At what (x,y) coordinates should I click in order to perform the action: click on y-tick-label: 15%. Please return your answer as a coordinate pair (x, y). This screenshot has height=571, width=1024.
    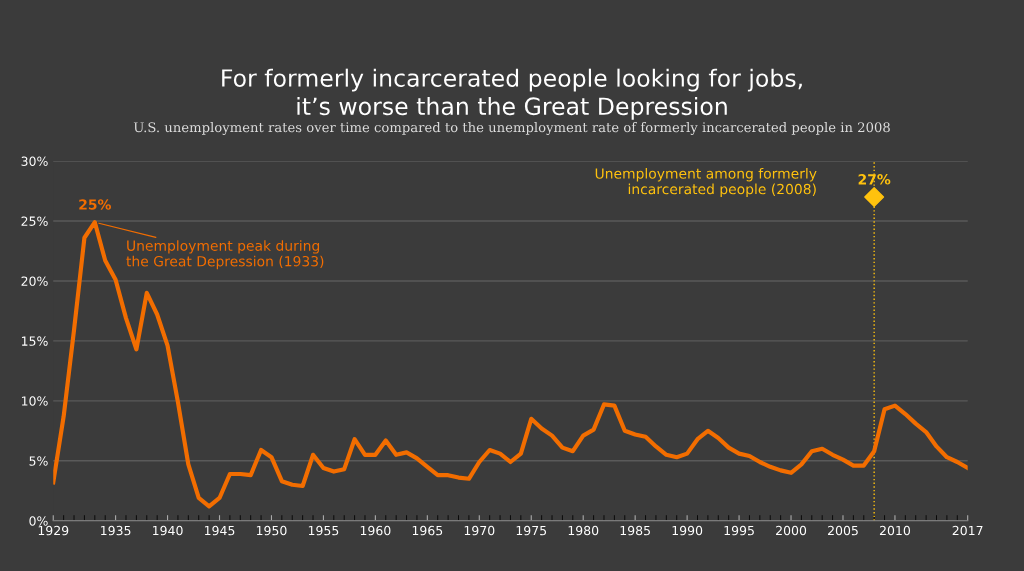
    Looking at the image, I should click on (34, 341).